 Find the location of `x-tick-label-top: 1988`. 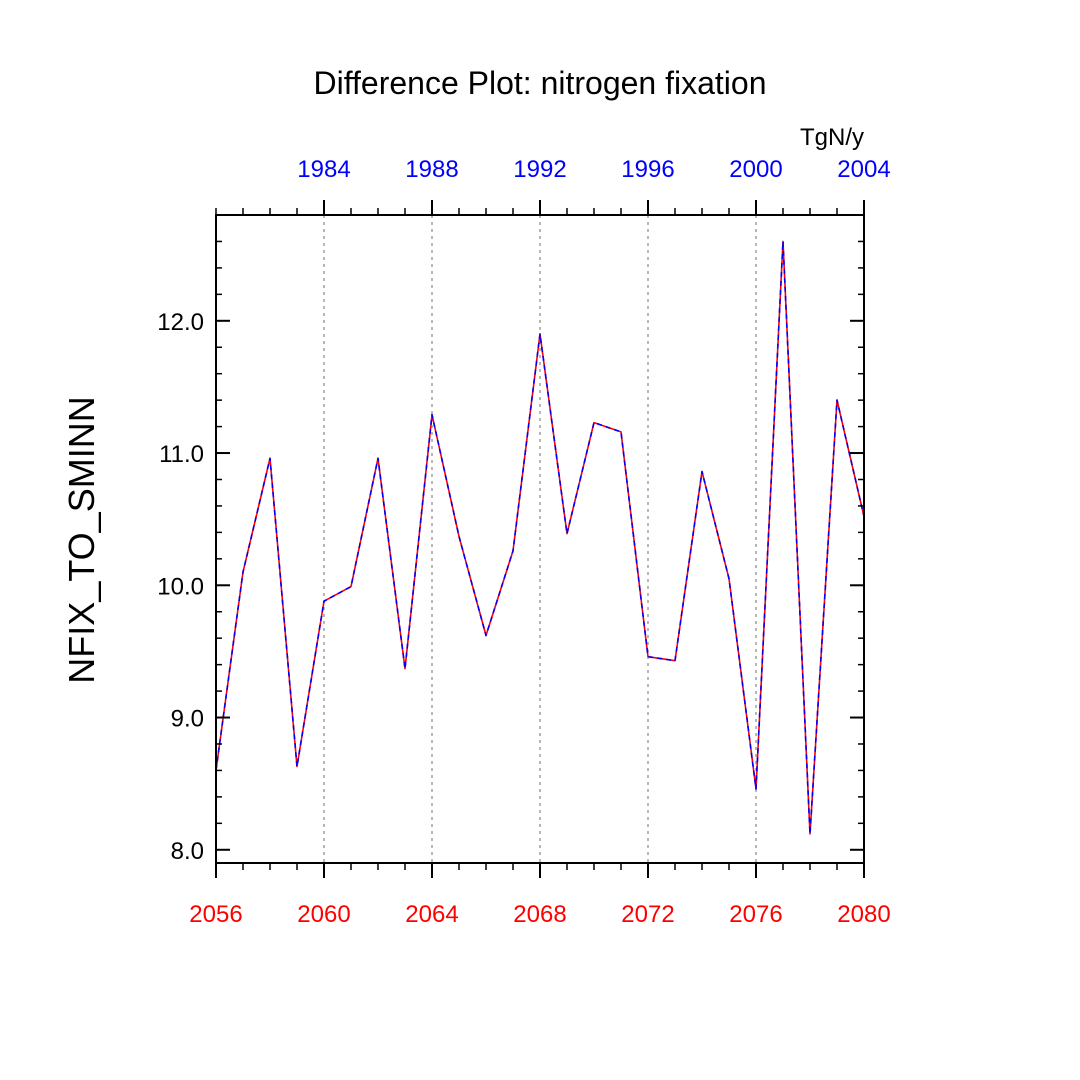

x-tick-label-top: 1988 is located at coordinates (431, 169).